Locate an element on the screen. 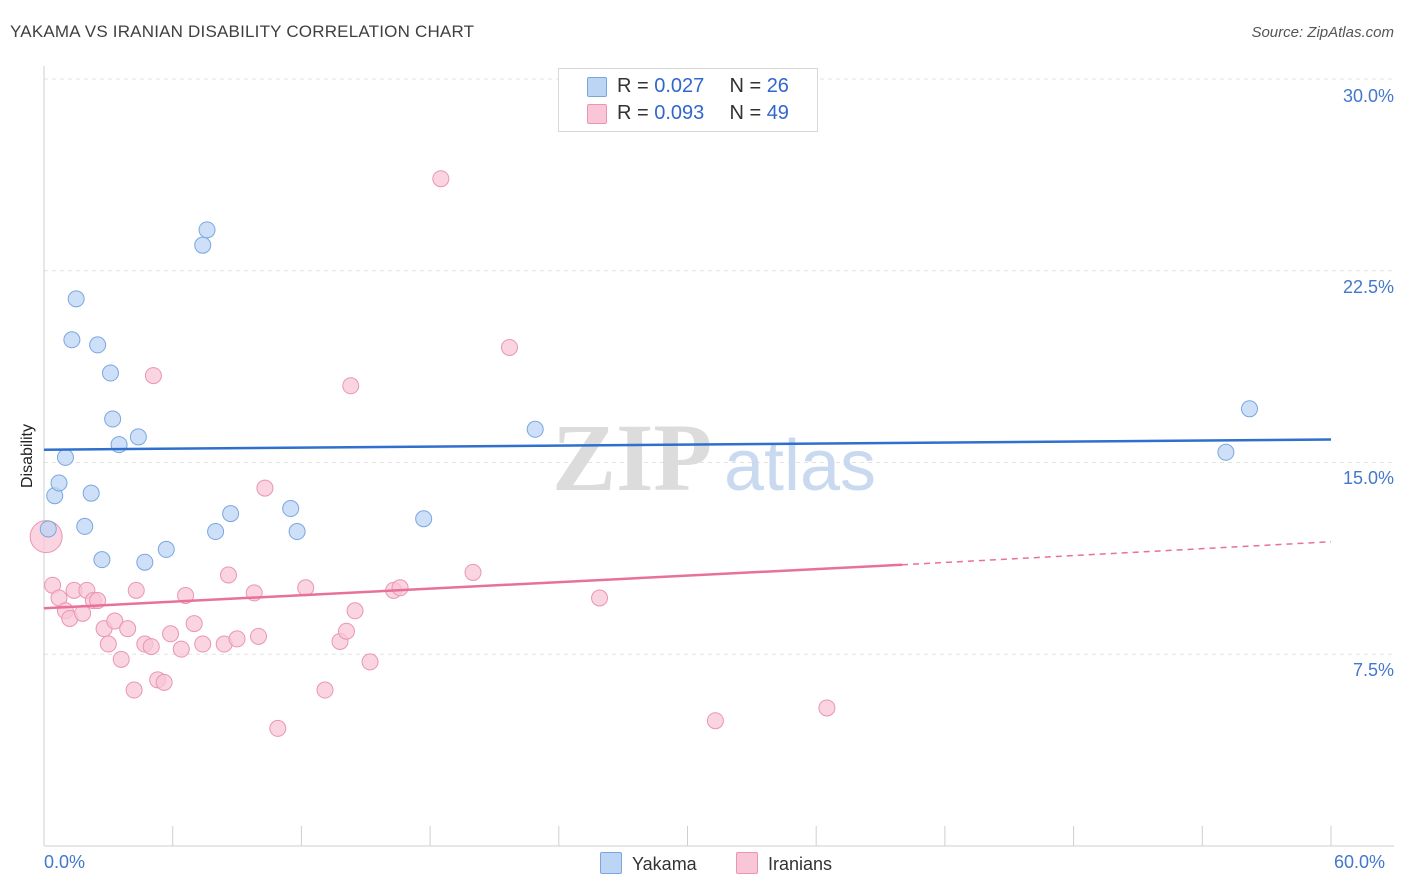 The image size is (1406, 892). source-label: Source: ZipAtlas.com is located at coordinates (1322, 32).